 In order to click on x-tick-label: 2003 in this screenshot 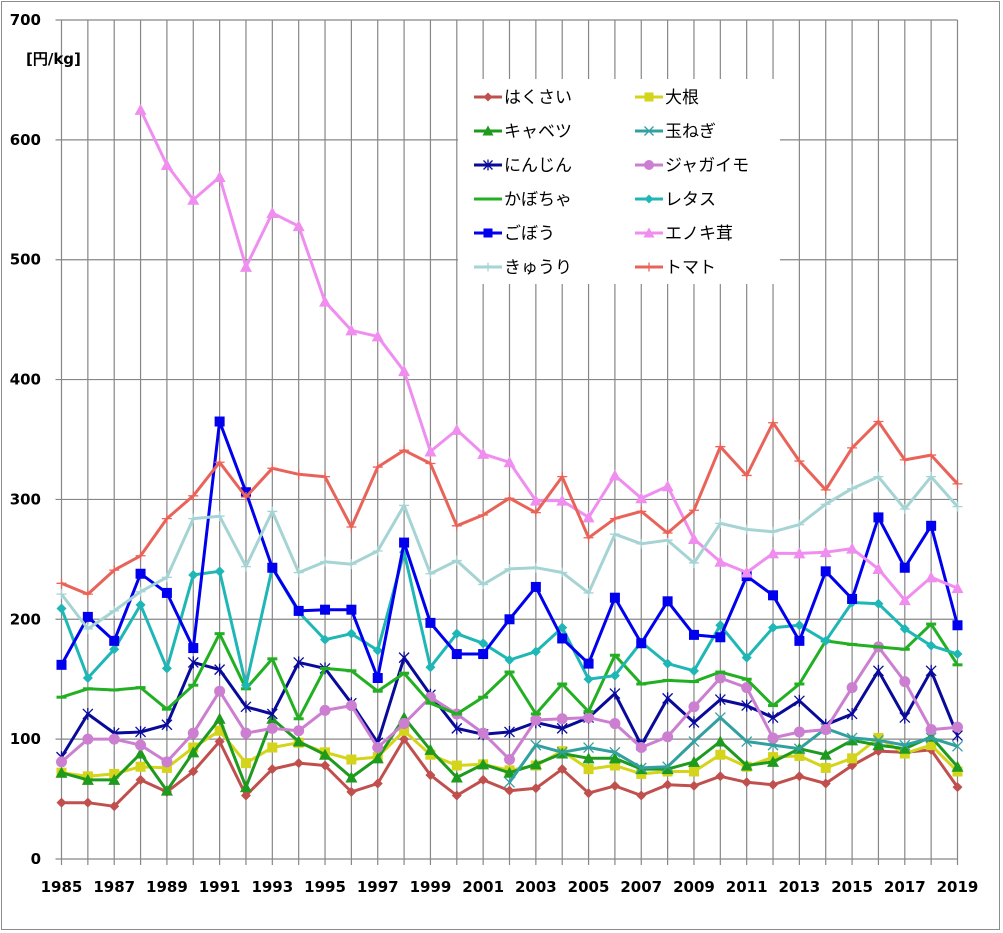, I will do `click(536, 887)`.